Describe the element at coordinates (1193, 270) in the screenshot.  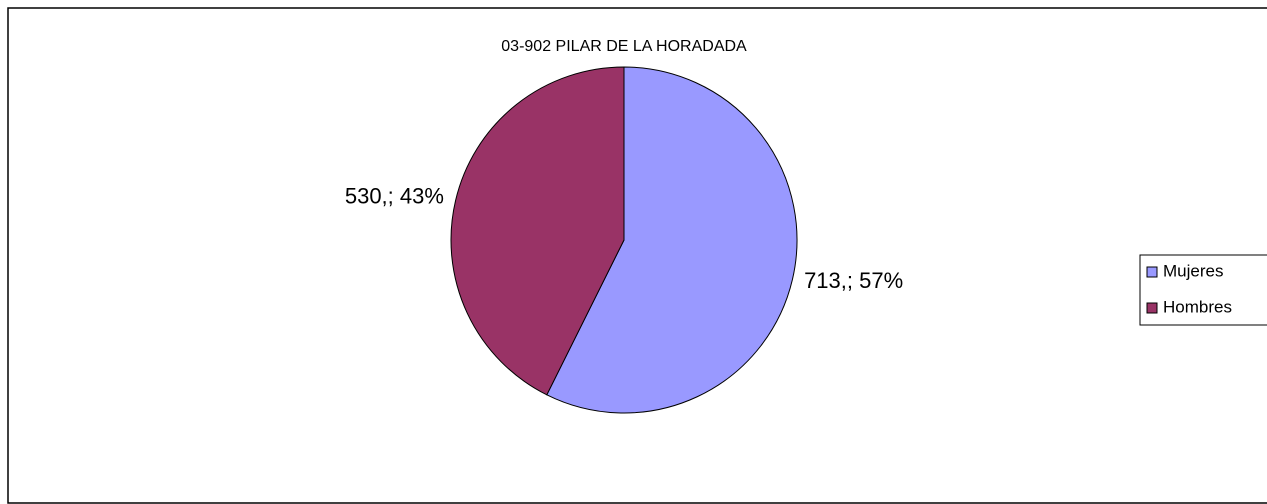
I see `legend-label: Mujeres` at that location.